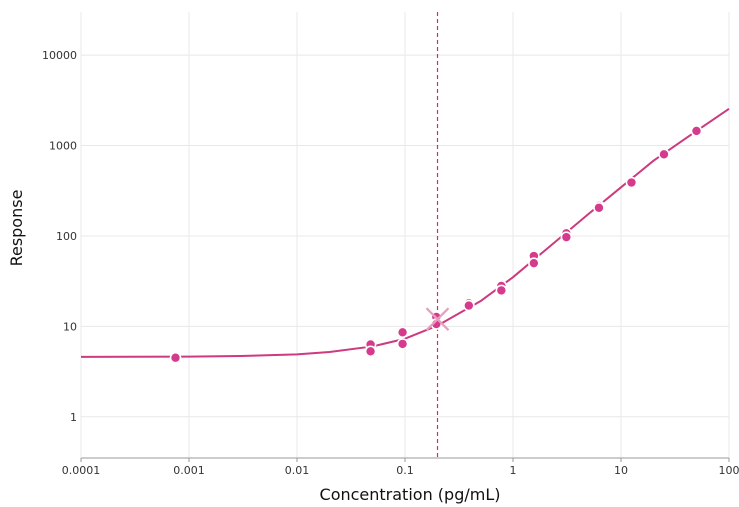  Describe the element at coordinates (410, 494) in the screenshot. I see `x-axis-title: Concentration (pg/mL)` at that location.